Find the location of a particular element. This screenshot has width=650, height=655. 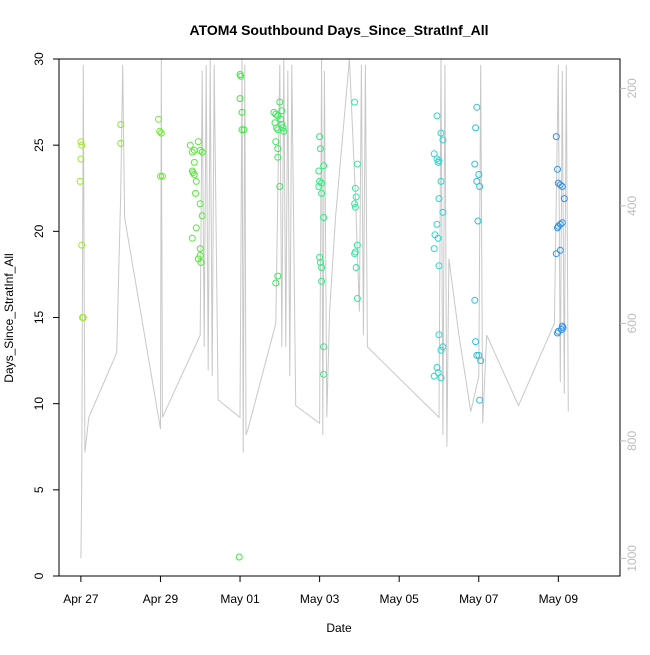

x-tick-label: May 01 is located at coordinates (240, 599).